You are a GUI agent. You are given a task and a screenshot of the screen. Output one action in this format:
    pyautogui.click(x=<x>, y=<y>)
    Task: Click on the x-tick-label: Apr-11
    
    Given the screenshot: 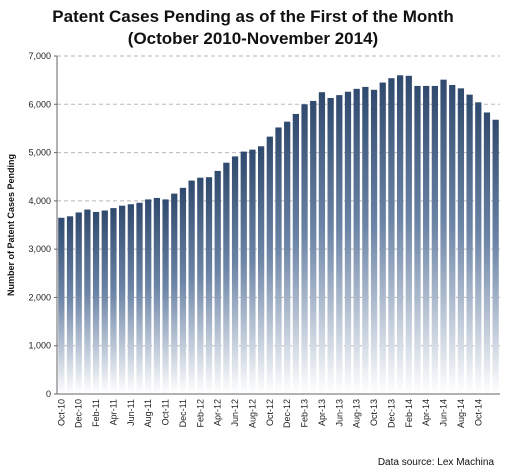 What is the action you would take?
    pyautogui.click(x=113, y=412)
    